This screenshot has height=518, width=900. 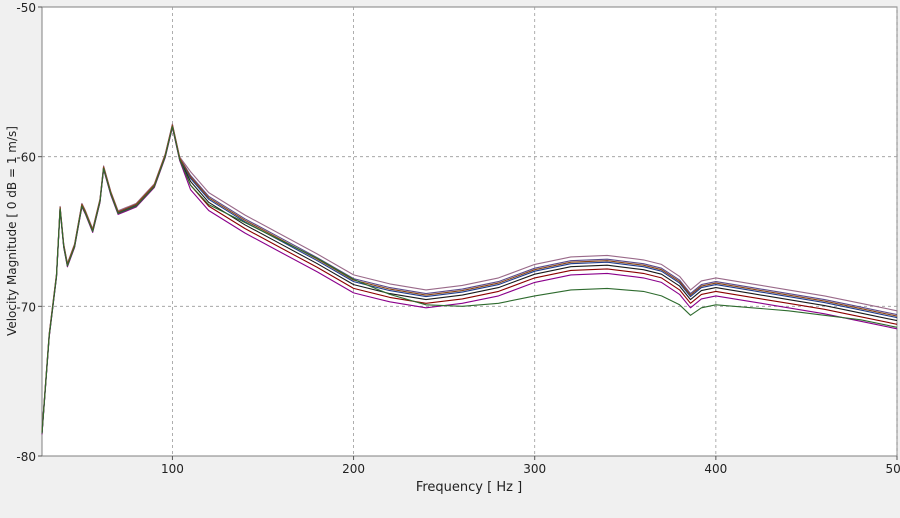 What do you see at coordinates (353, 469) in the screenshot?
I see `x-tick-label: 200` at bounding box center [353, 469].